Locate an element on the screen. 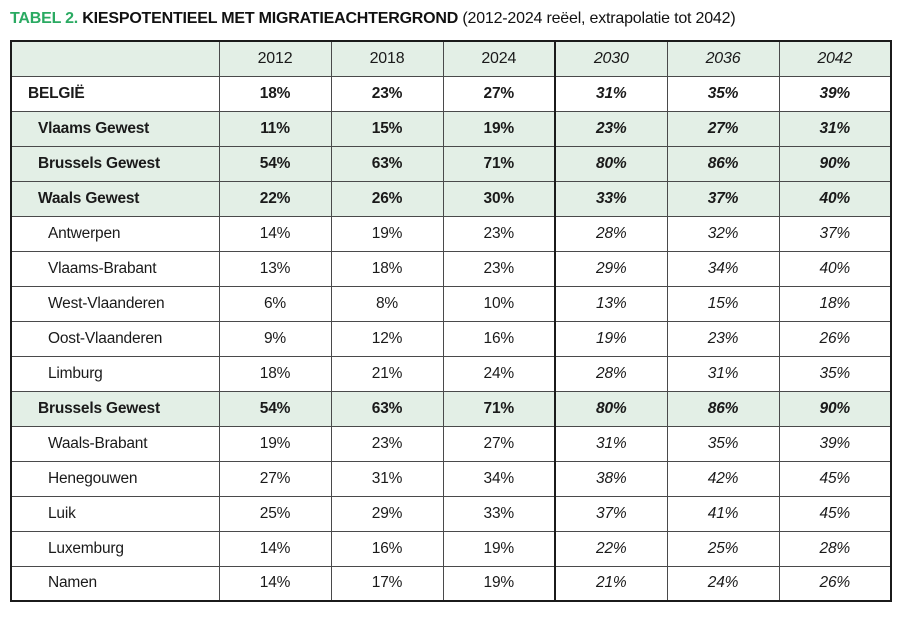  value-cell-2042: 37% is located at coordinates (835, 233).